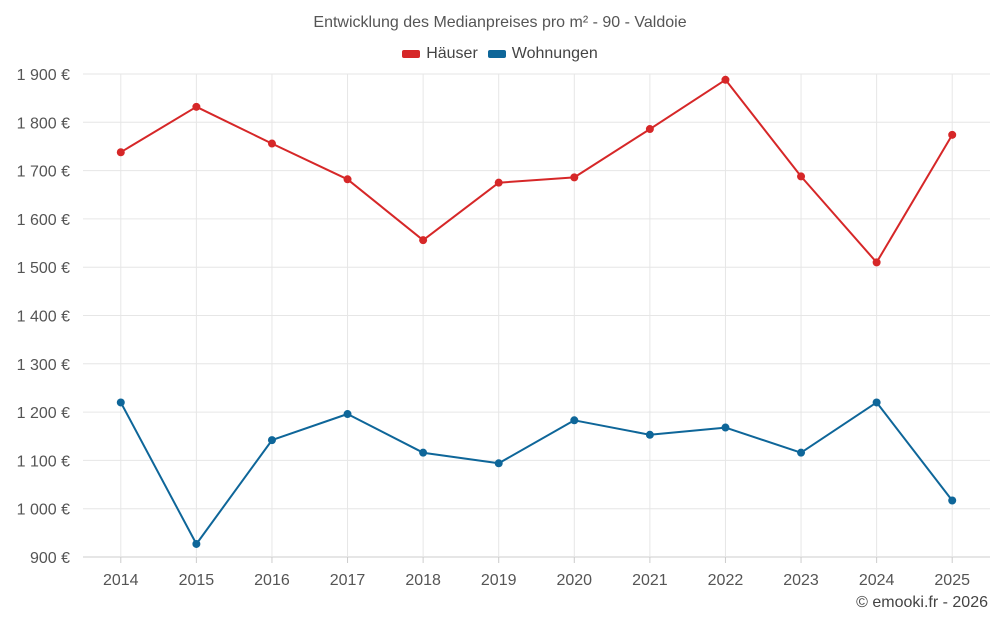 This screenshot has height=625, width=1000. I want to click on legend-item-wohnungen: Wohnungen, so click(542, 54).